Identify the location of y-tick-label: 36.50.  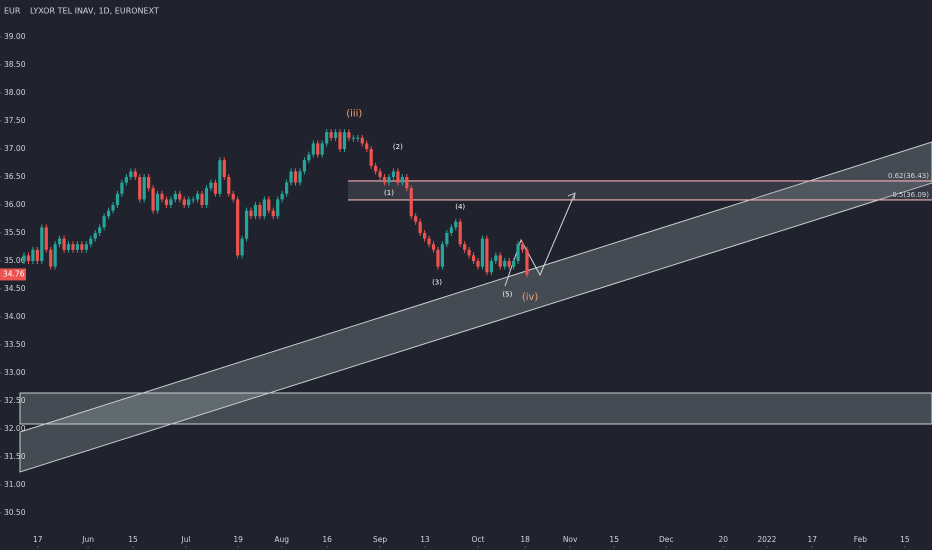
(15, 176).